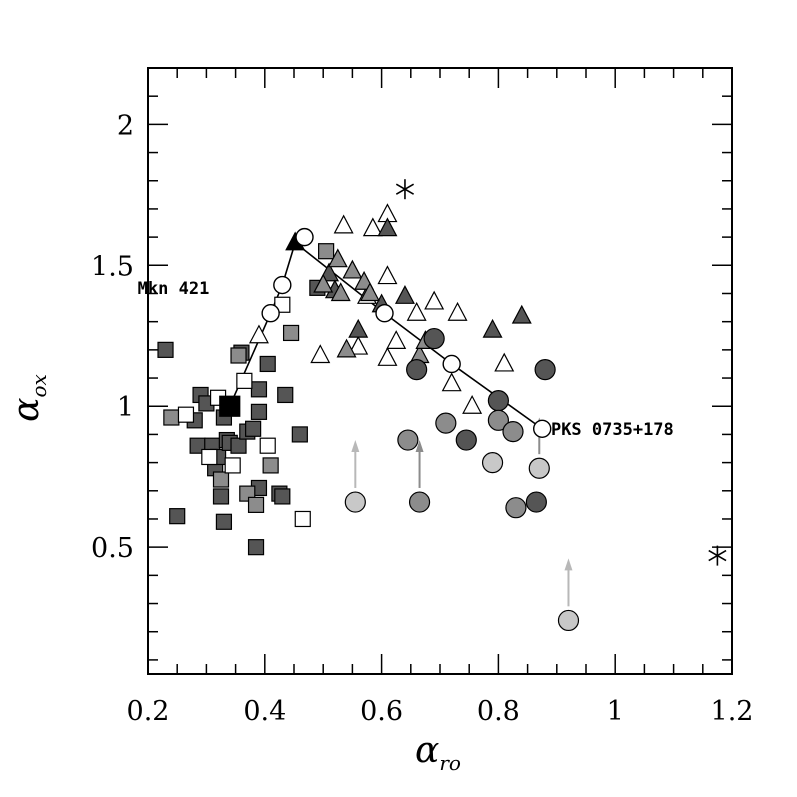  What do you see at coordinates (615, 711) in the screenshot?
I see `x-tick-label: 1` at bounding box center [615, 711].